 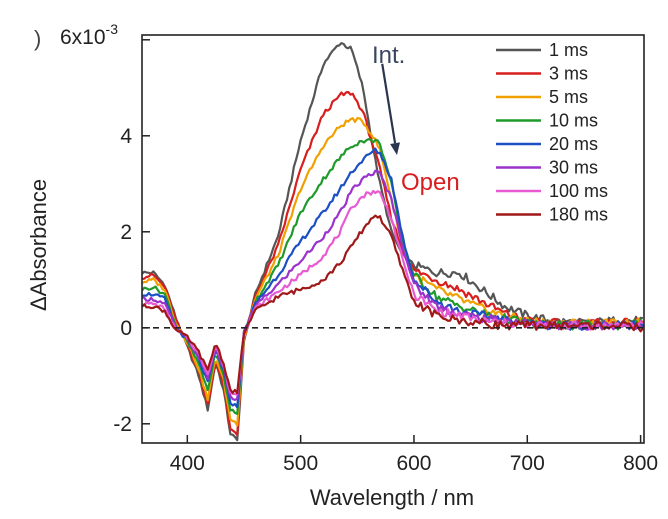 What do you see at coordinates (392, 497) in the screenshot?
I see `x-axis-title: Wavelength / nm` at bounding box center [392, 497].